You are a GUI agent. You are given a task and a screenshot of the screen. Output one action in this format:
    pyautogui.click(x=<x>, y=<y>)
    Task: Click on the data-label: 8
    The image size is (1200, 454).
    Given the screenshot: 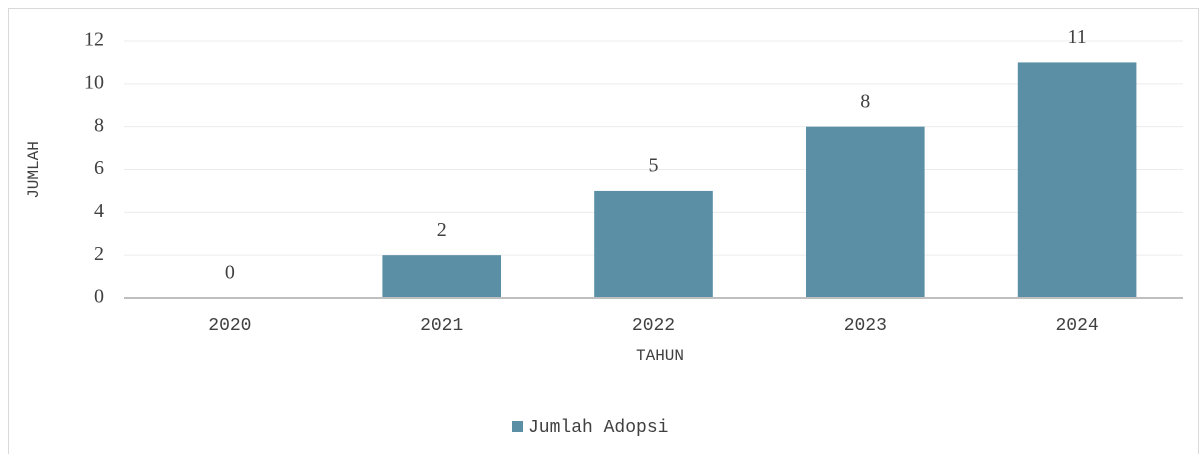 What is the action you would take?
    pyautogui.click(x=865, y=101)
    